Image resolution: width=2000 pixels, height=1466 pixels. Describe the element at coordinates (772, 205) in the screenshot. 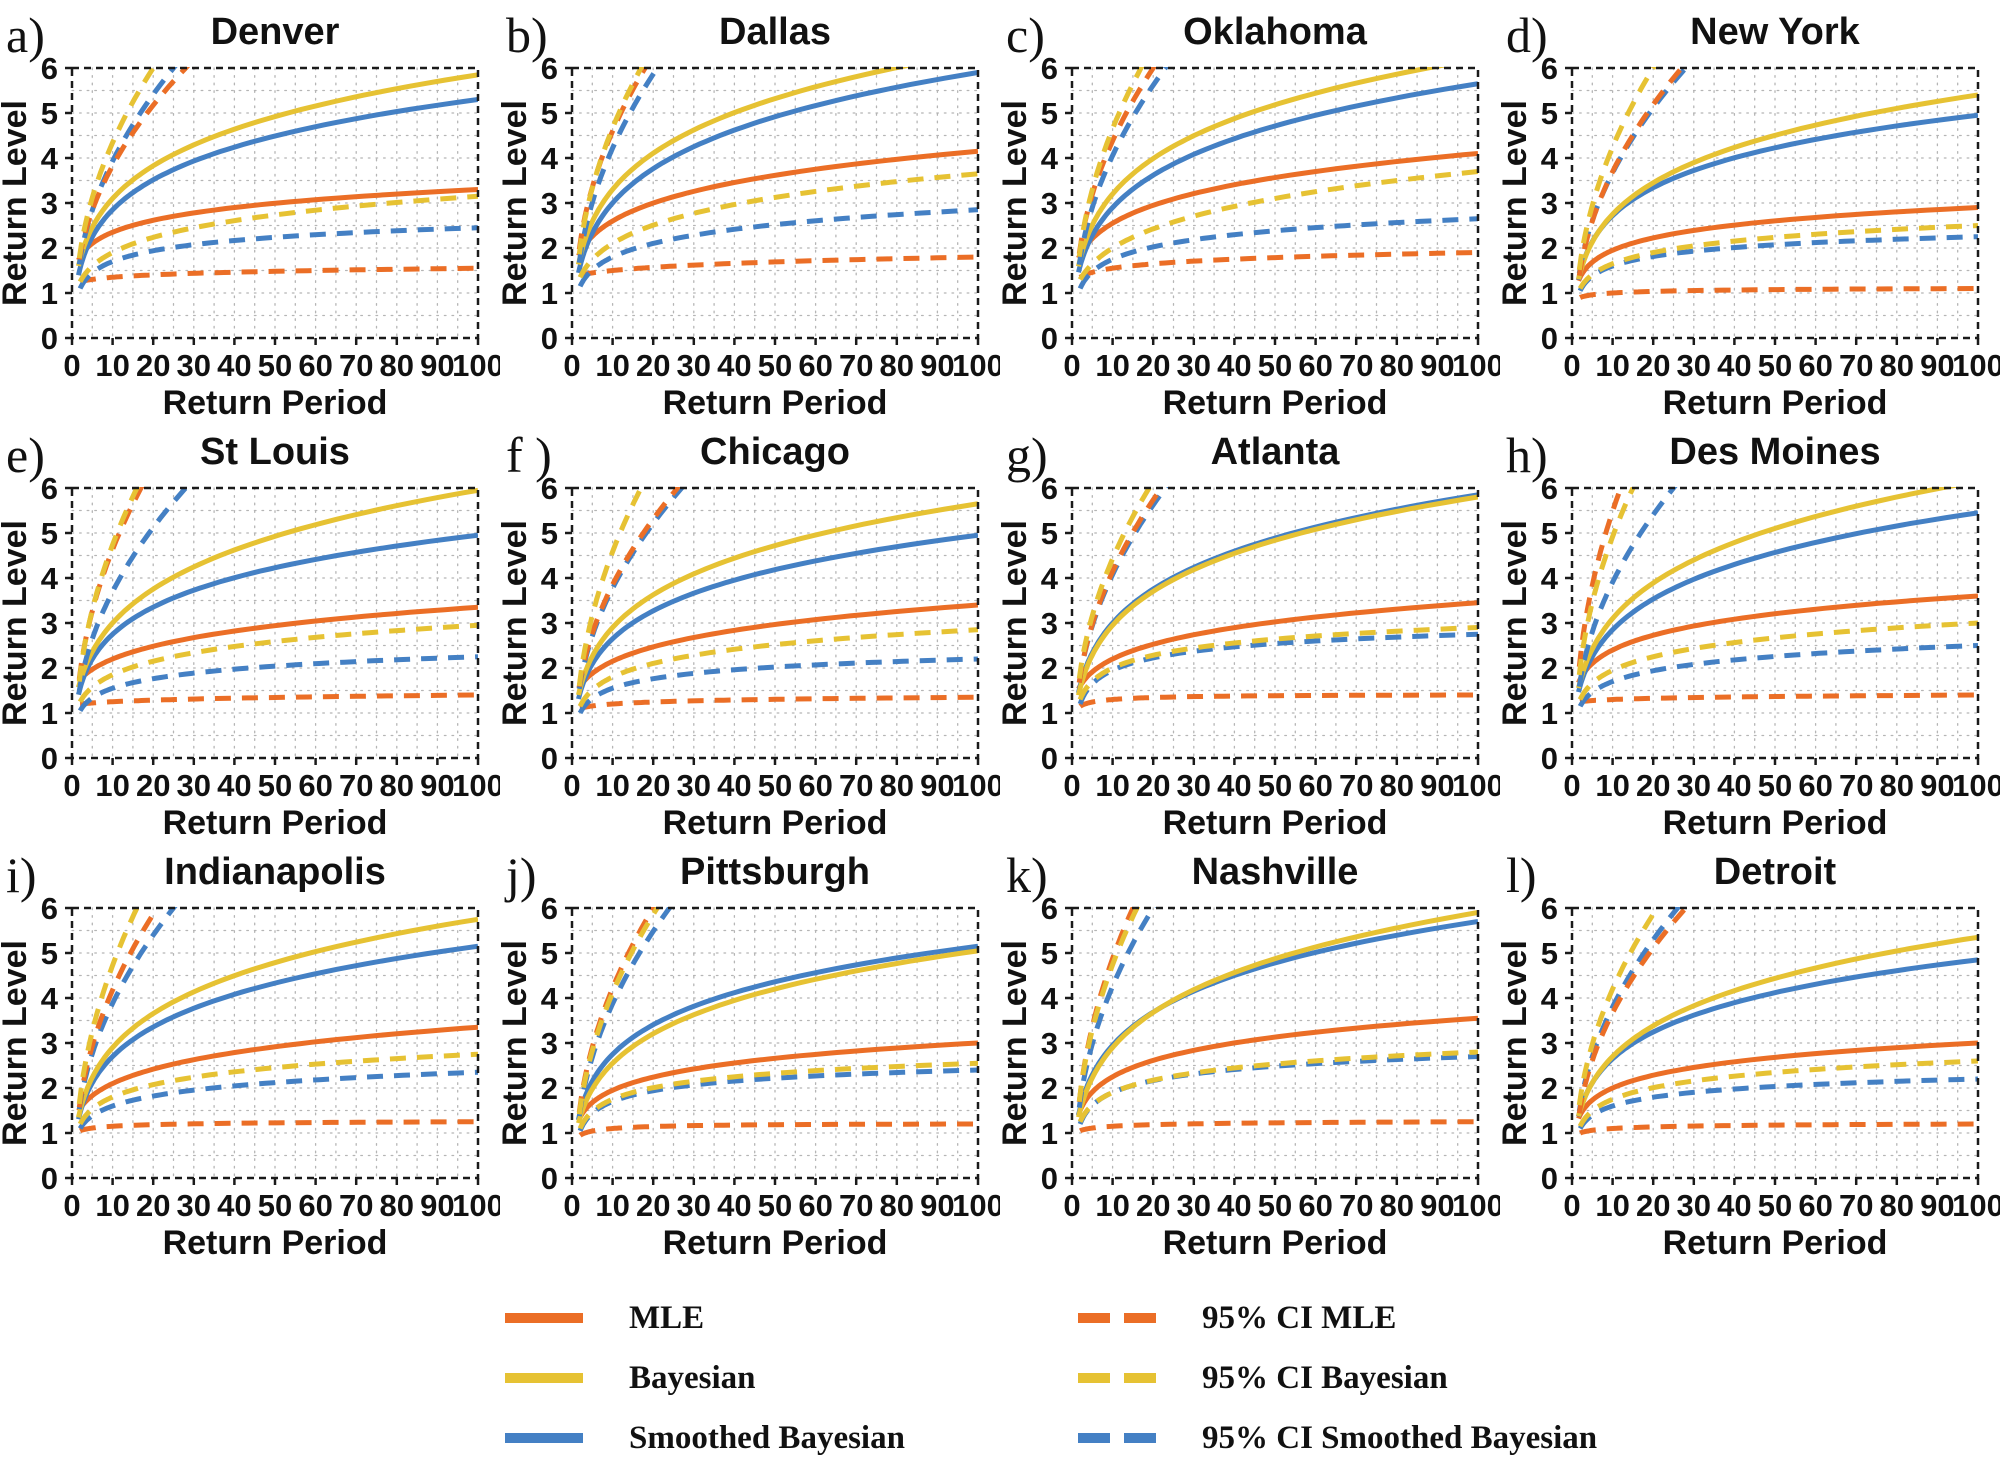

I see `tick-marks` at that location.